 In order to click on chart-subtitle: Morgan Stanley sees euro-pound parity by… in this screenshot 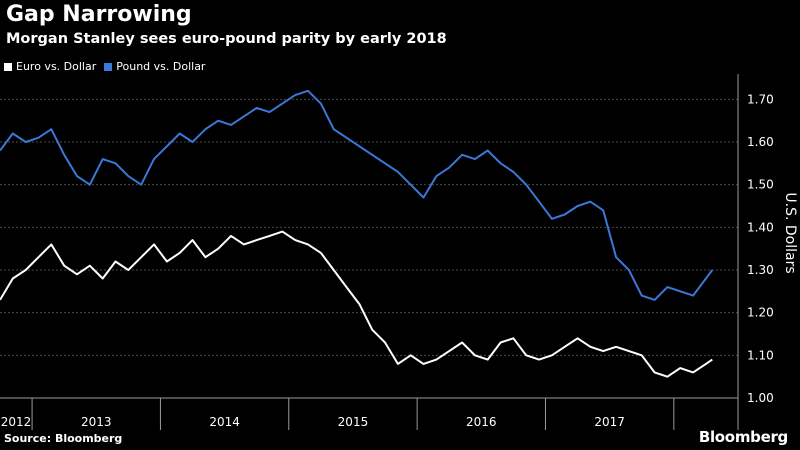, I will do `click(226, 39)`.